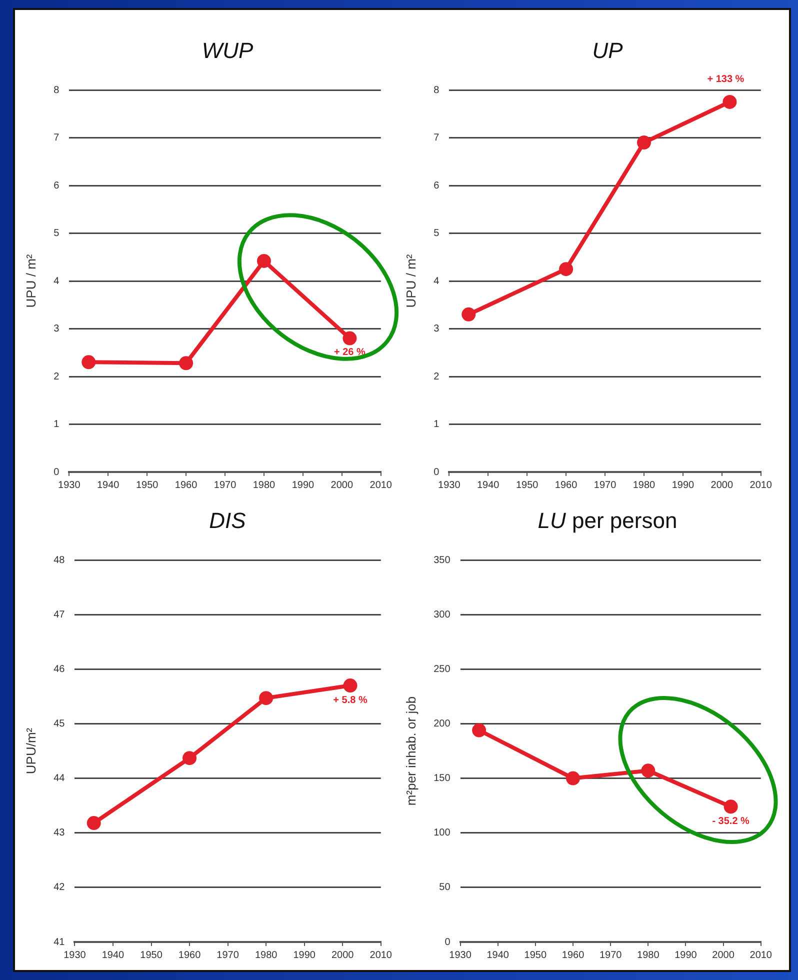  What do you see at coordinates (60, 560) in the screenshot?
I see `y-tick-label: 48` at bounding box center [60, 560].